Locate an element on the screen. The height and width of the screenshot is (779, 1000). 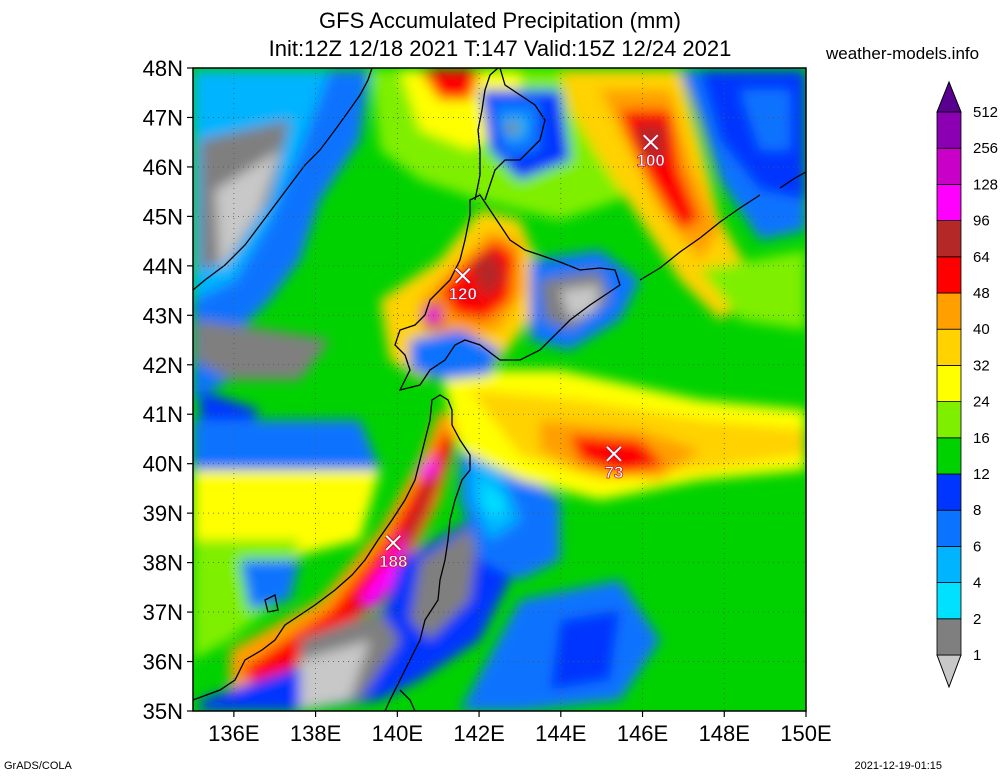
x-tick-label: 140E is located at coordinates (397, 733).